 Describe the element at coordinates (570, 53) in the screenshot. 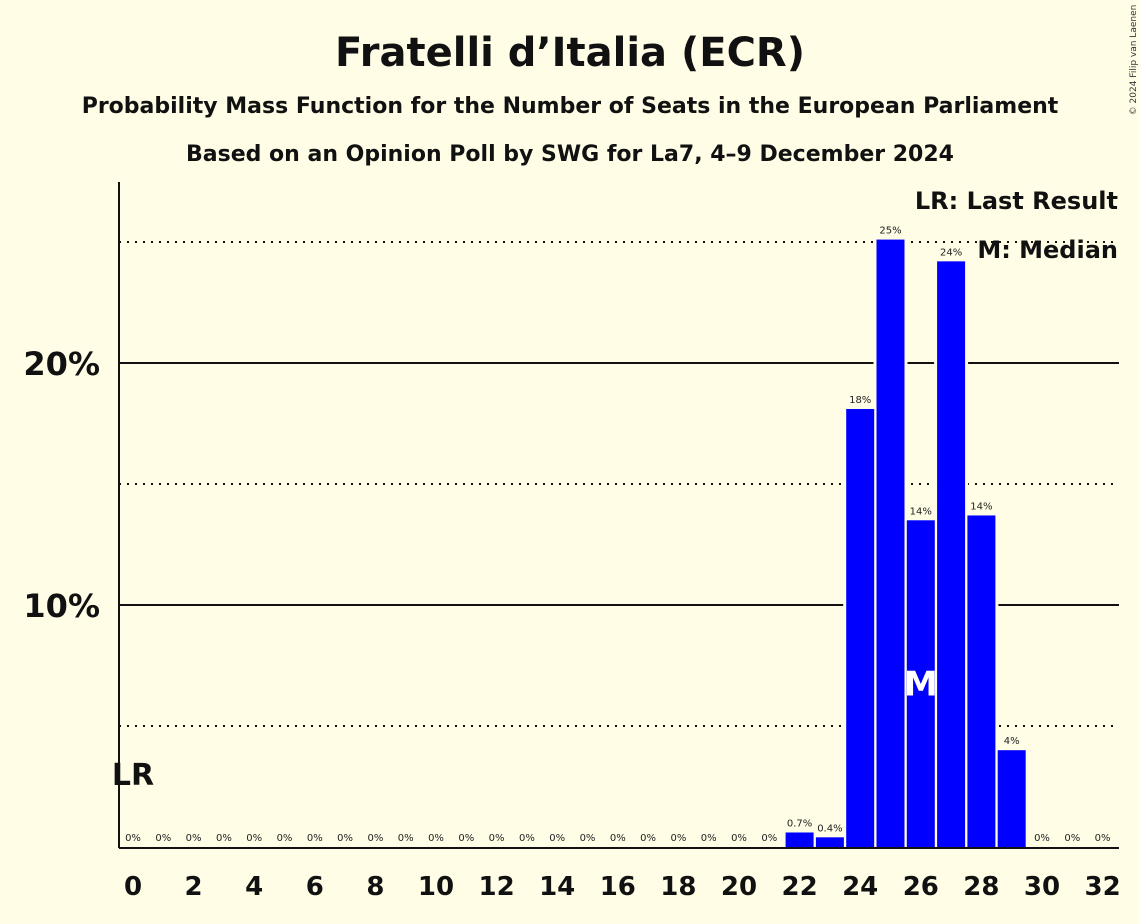

I see `chart-title: Fratelli d’Italia (ECR)` at that location.